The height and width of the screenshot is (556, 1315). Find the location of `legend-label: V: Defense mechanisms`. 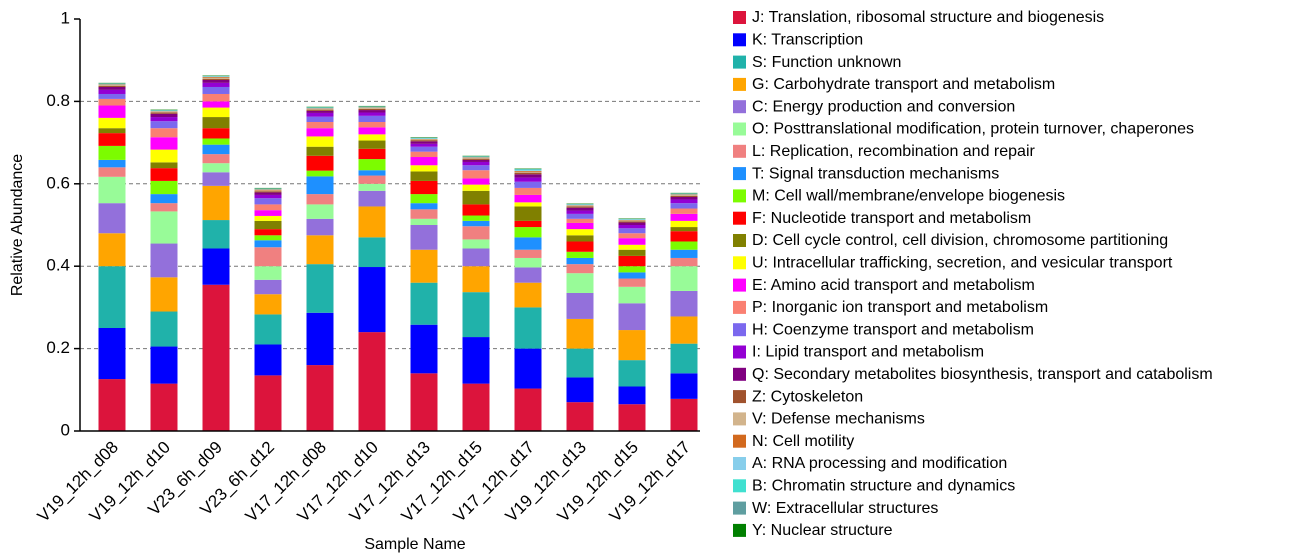

legend-label: V: Defense mechanisms is located at coordinates (838, 419).